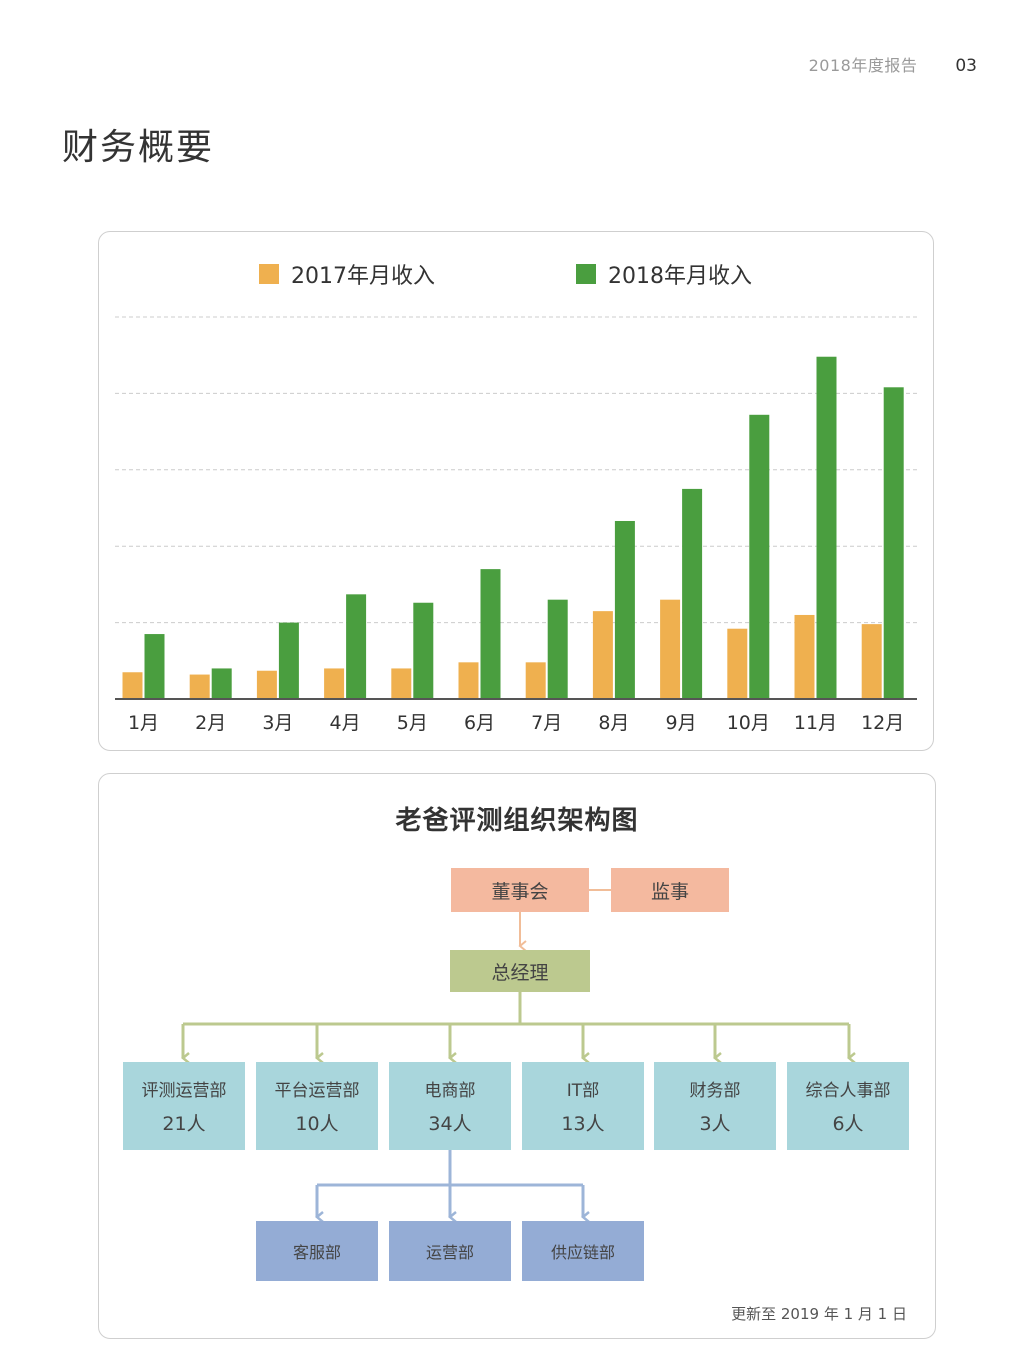  Describe the element at coordinates (613, 723) in the screenshot. I see `x-tick-label: 8月` at that location.